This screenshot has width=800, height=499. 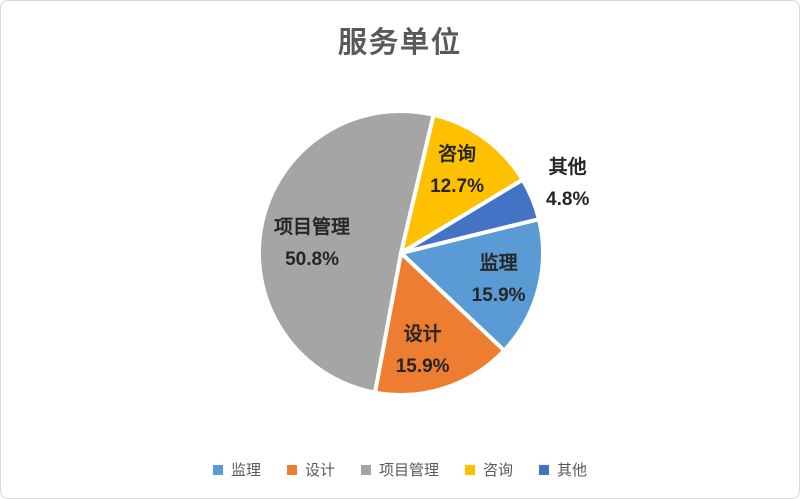 What do you see at coordinates (319, 470) in the screenshot?
I see `legend-label: 设计` at bounding box center [319, 470].